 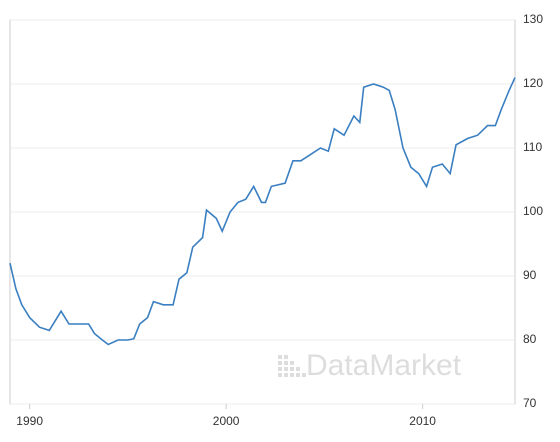 What do you see at coordinates (533, 83) in the screenshot?
I see `y-tick-label: 120` at bounding box center [533, 83].